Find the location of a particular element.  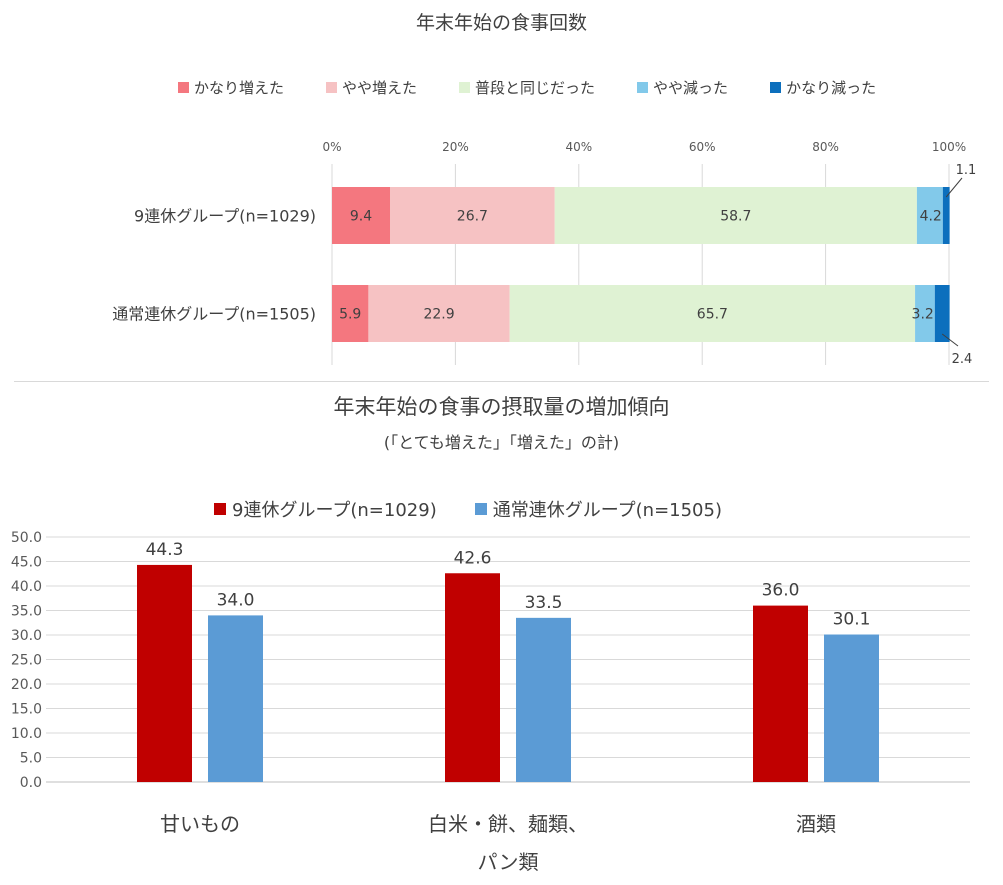

chart1-legend: かなり増えた やや増えた 普段と同じだった やや減った かなり減った is located at coordinates (548, 87).